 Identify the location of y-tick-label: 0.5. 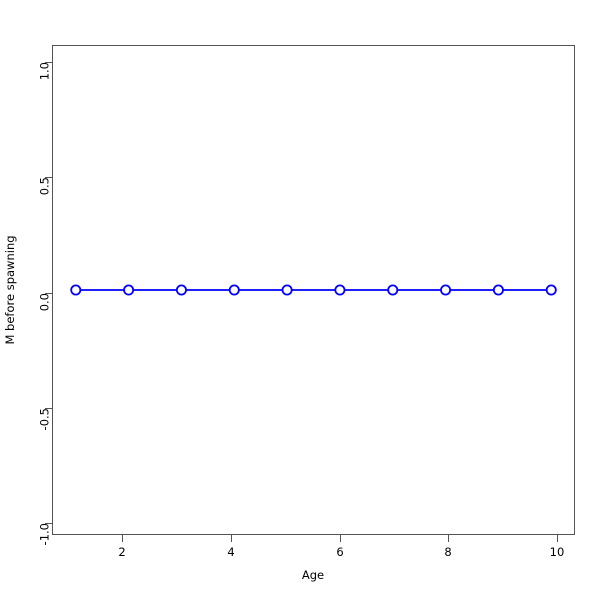
(44, 186).